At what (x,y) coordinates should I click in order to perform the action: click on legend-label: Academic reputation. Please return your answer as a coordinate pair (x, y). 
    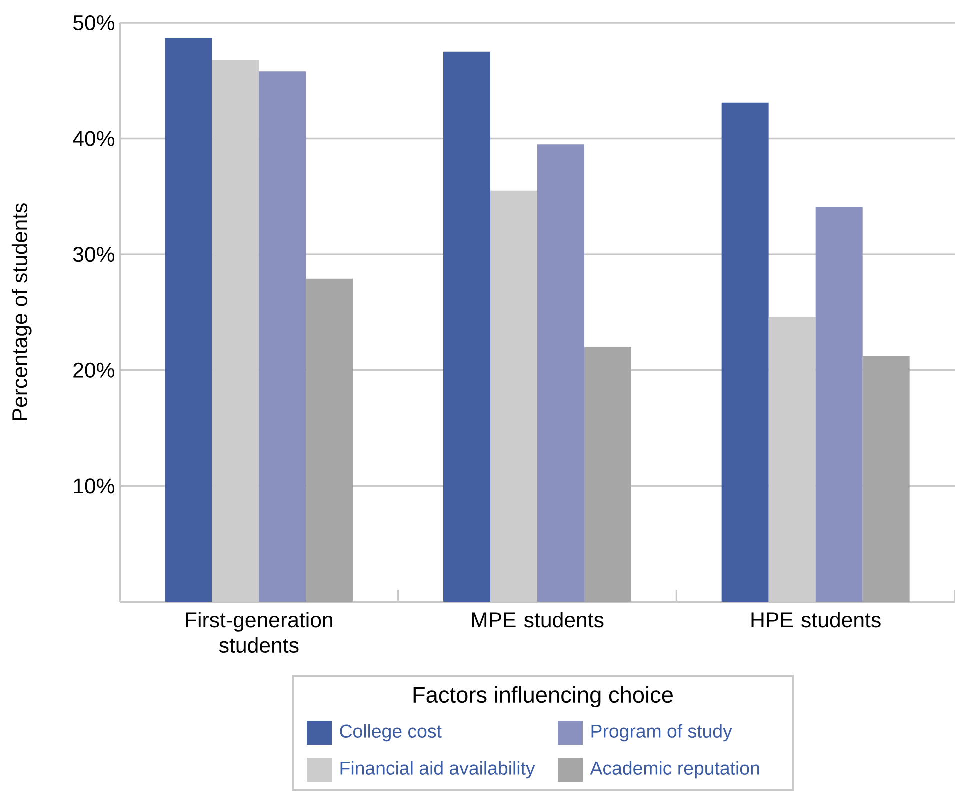
    Looking at the image, I should click on (675, 770).